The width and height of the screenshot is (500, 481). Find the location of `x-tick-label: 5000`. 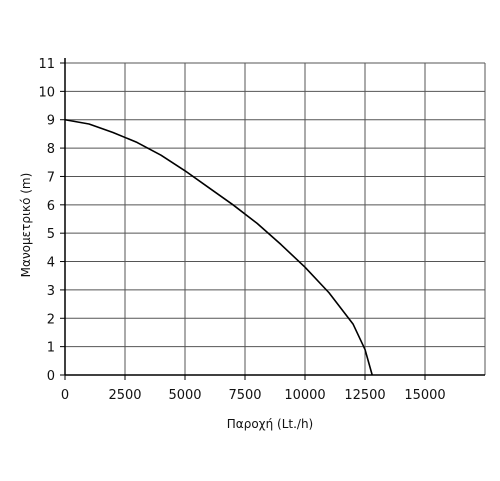

x-tick-label: 5000 is located at coordinates (184, 395).